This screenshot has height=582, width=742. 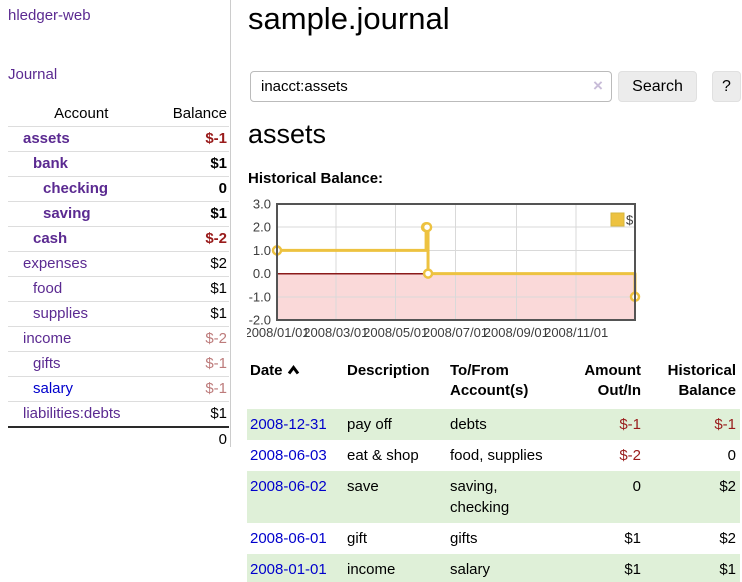 I want to click on svg-text: 2008/05/01, so click(x=395, y=332).